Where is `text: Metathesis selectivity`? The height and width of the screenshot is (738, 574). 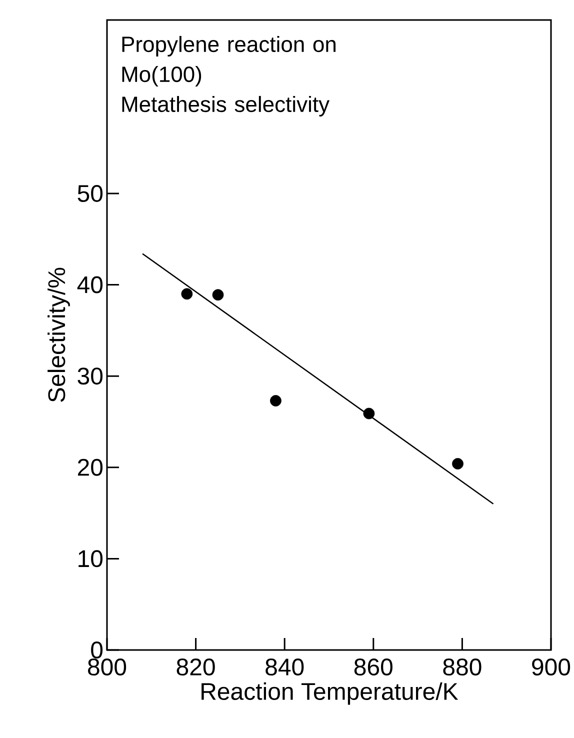 text: Metathesis selectivity is located at coordinates (226, 106).